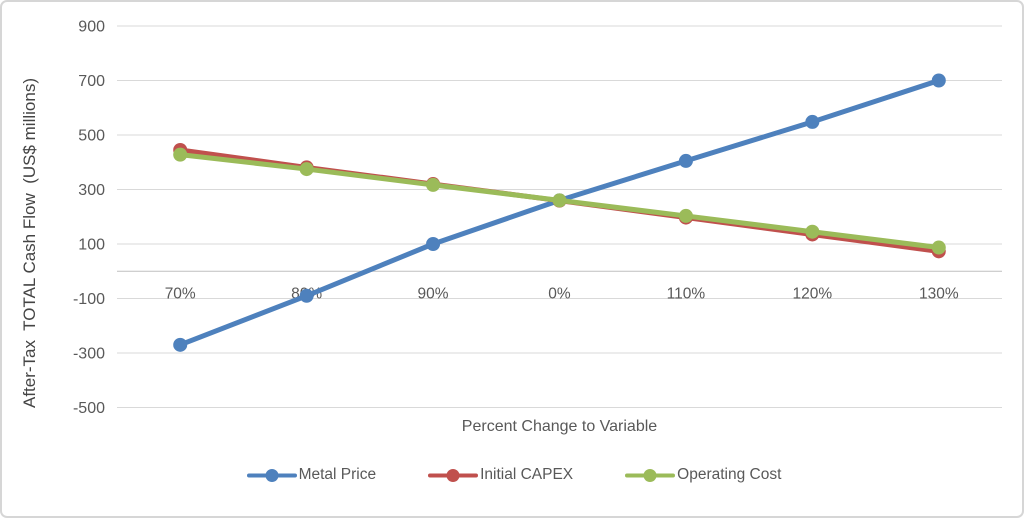 Image resolution: width=1024 pixels, height=518 pixels. I want to click on legend-label: Initial CAPEX, so click(527, 474).